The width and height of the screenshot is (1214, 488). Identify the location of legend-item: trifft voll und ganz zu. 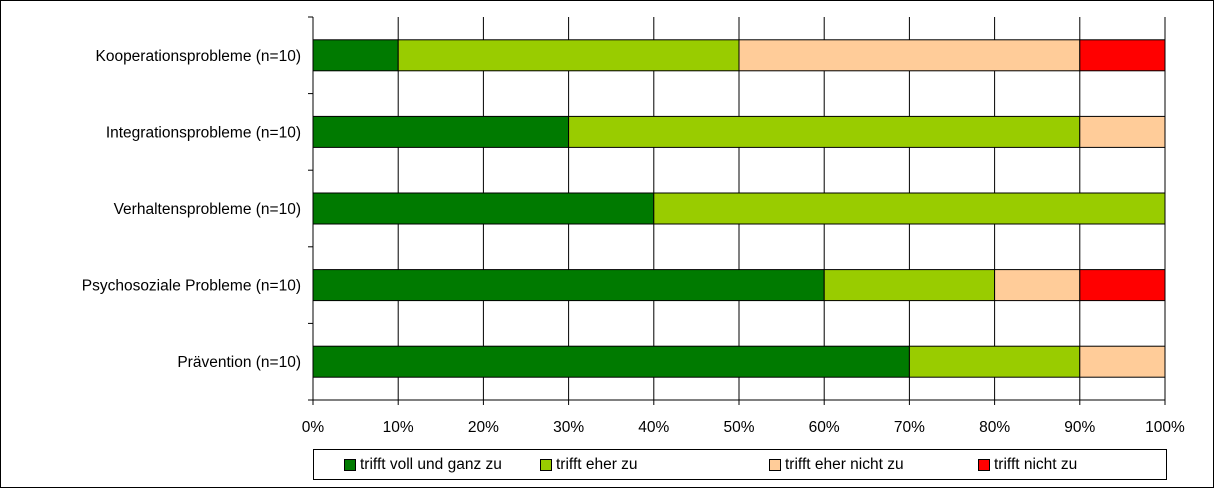
(423, 465).